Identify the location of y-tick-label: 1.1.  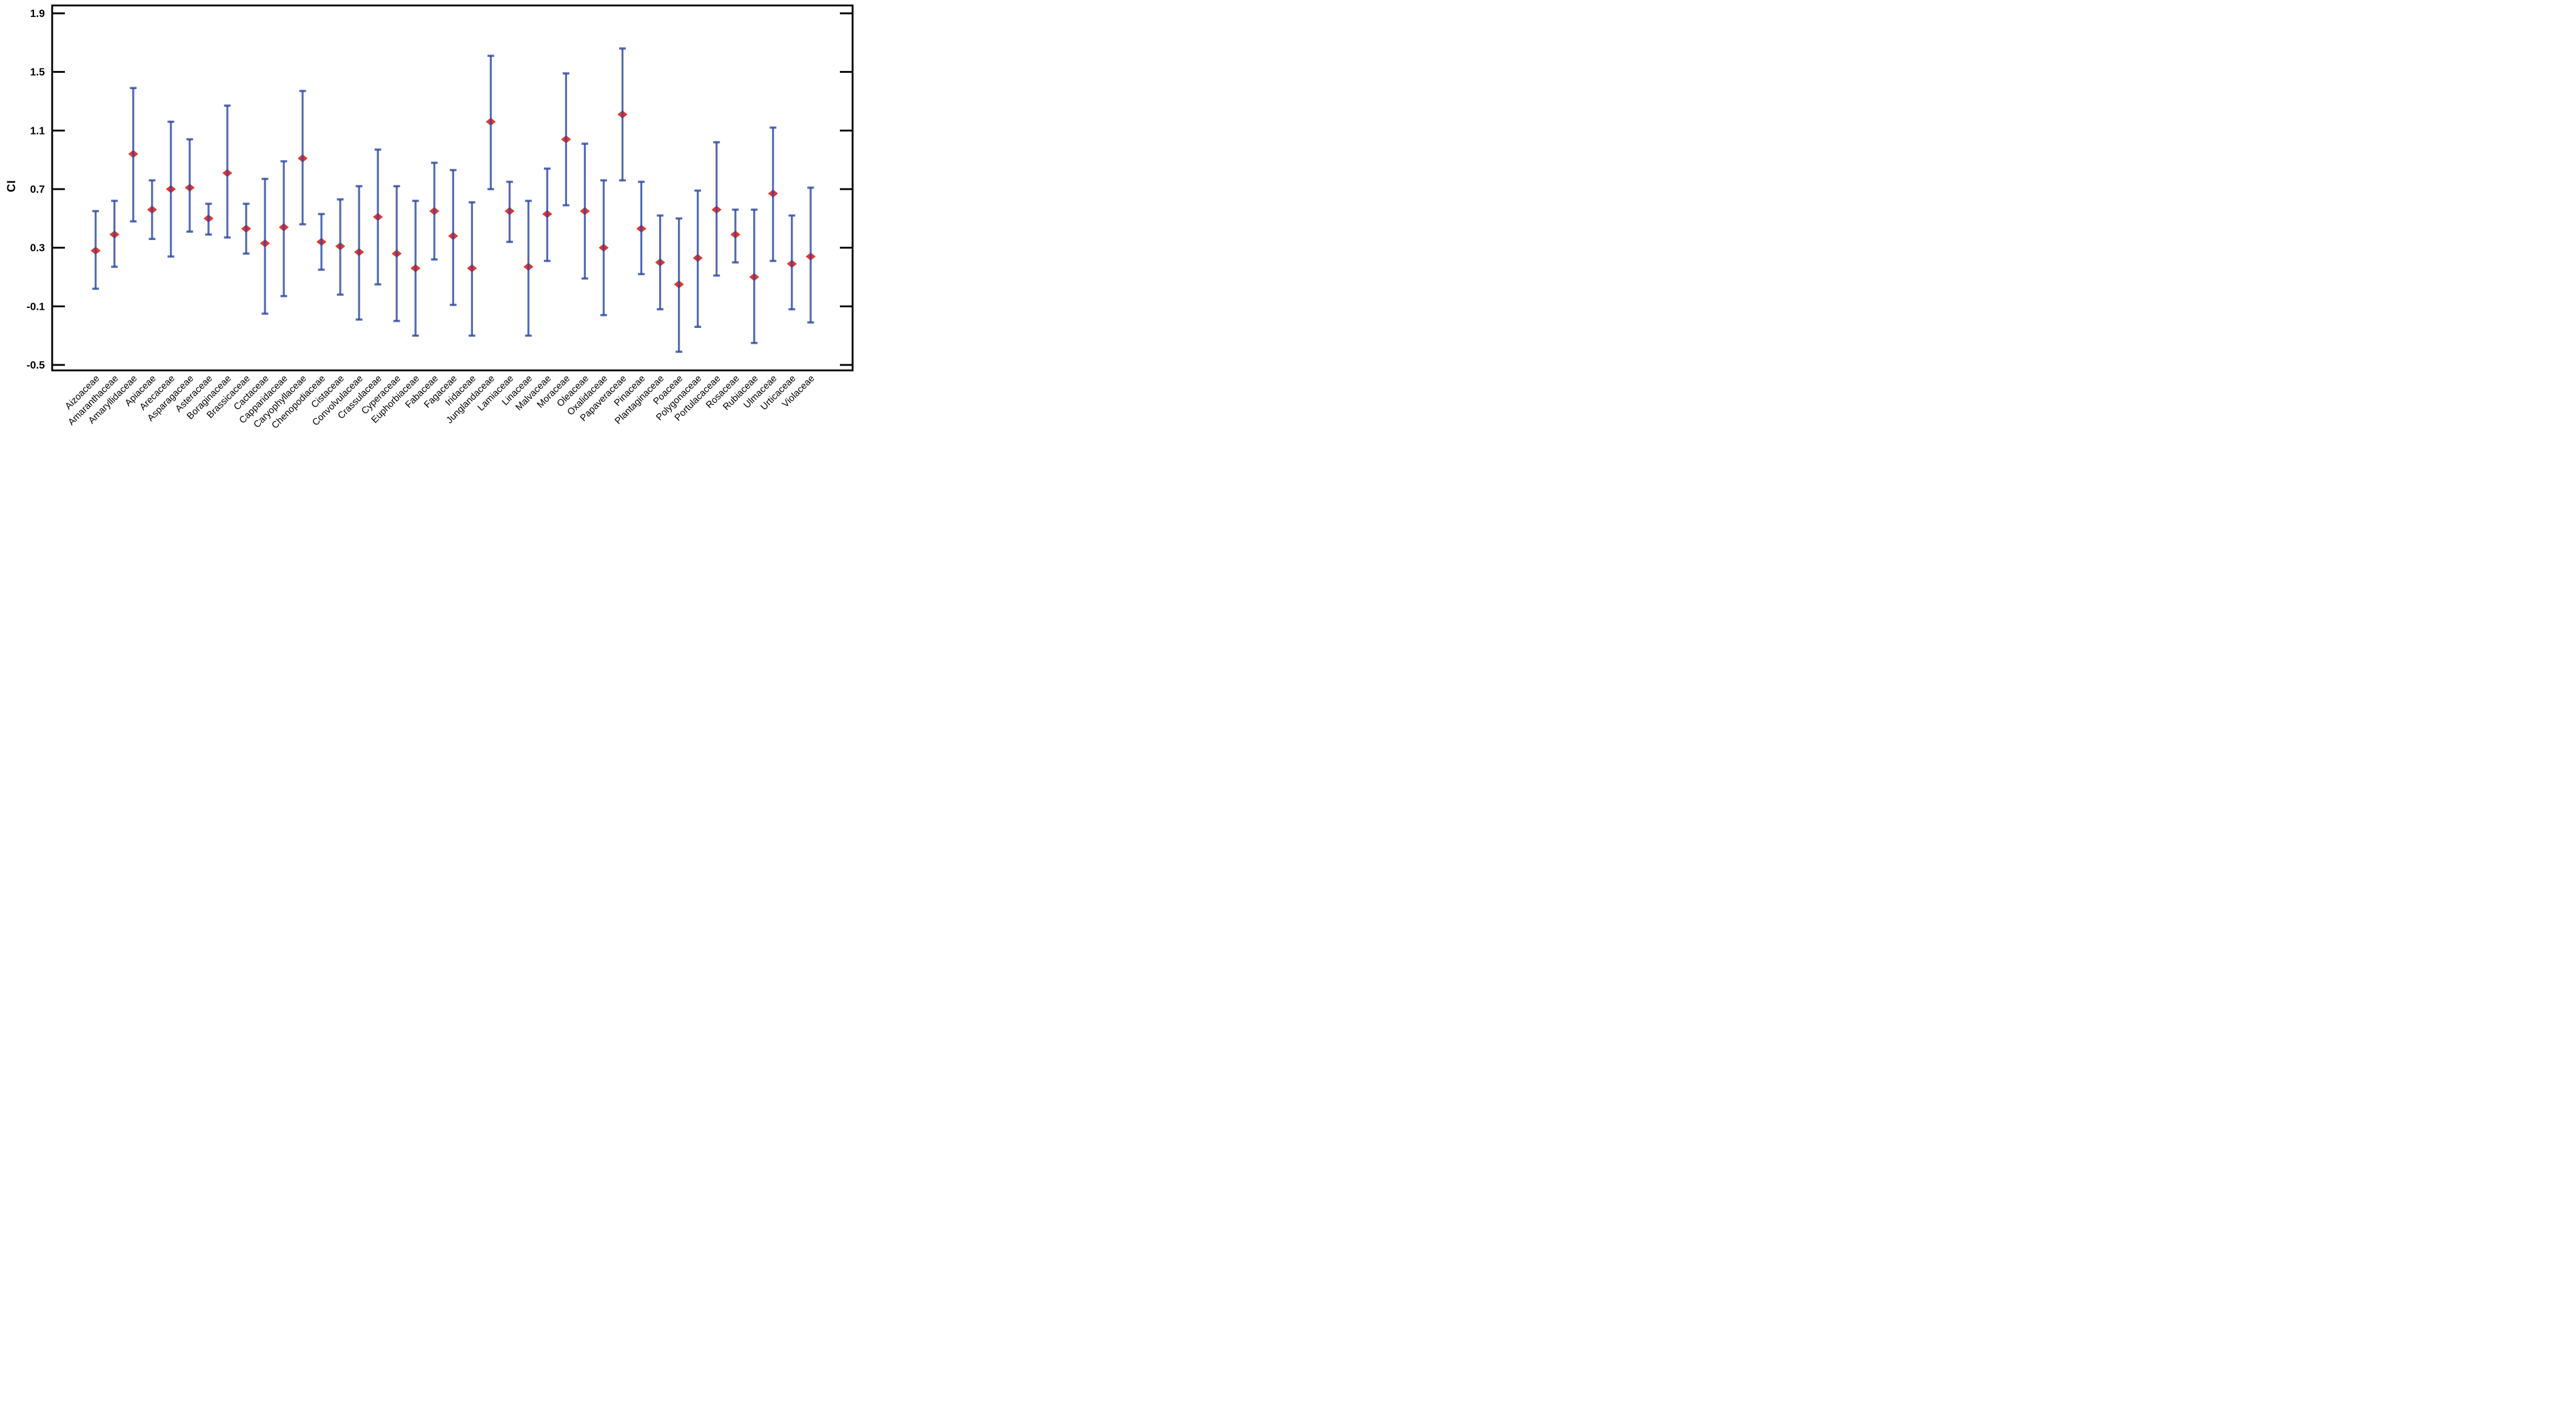
(37, 130).